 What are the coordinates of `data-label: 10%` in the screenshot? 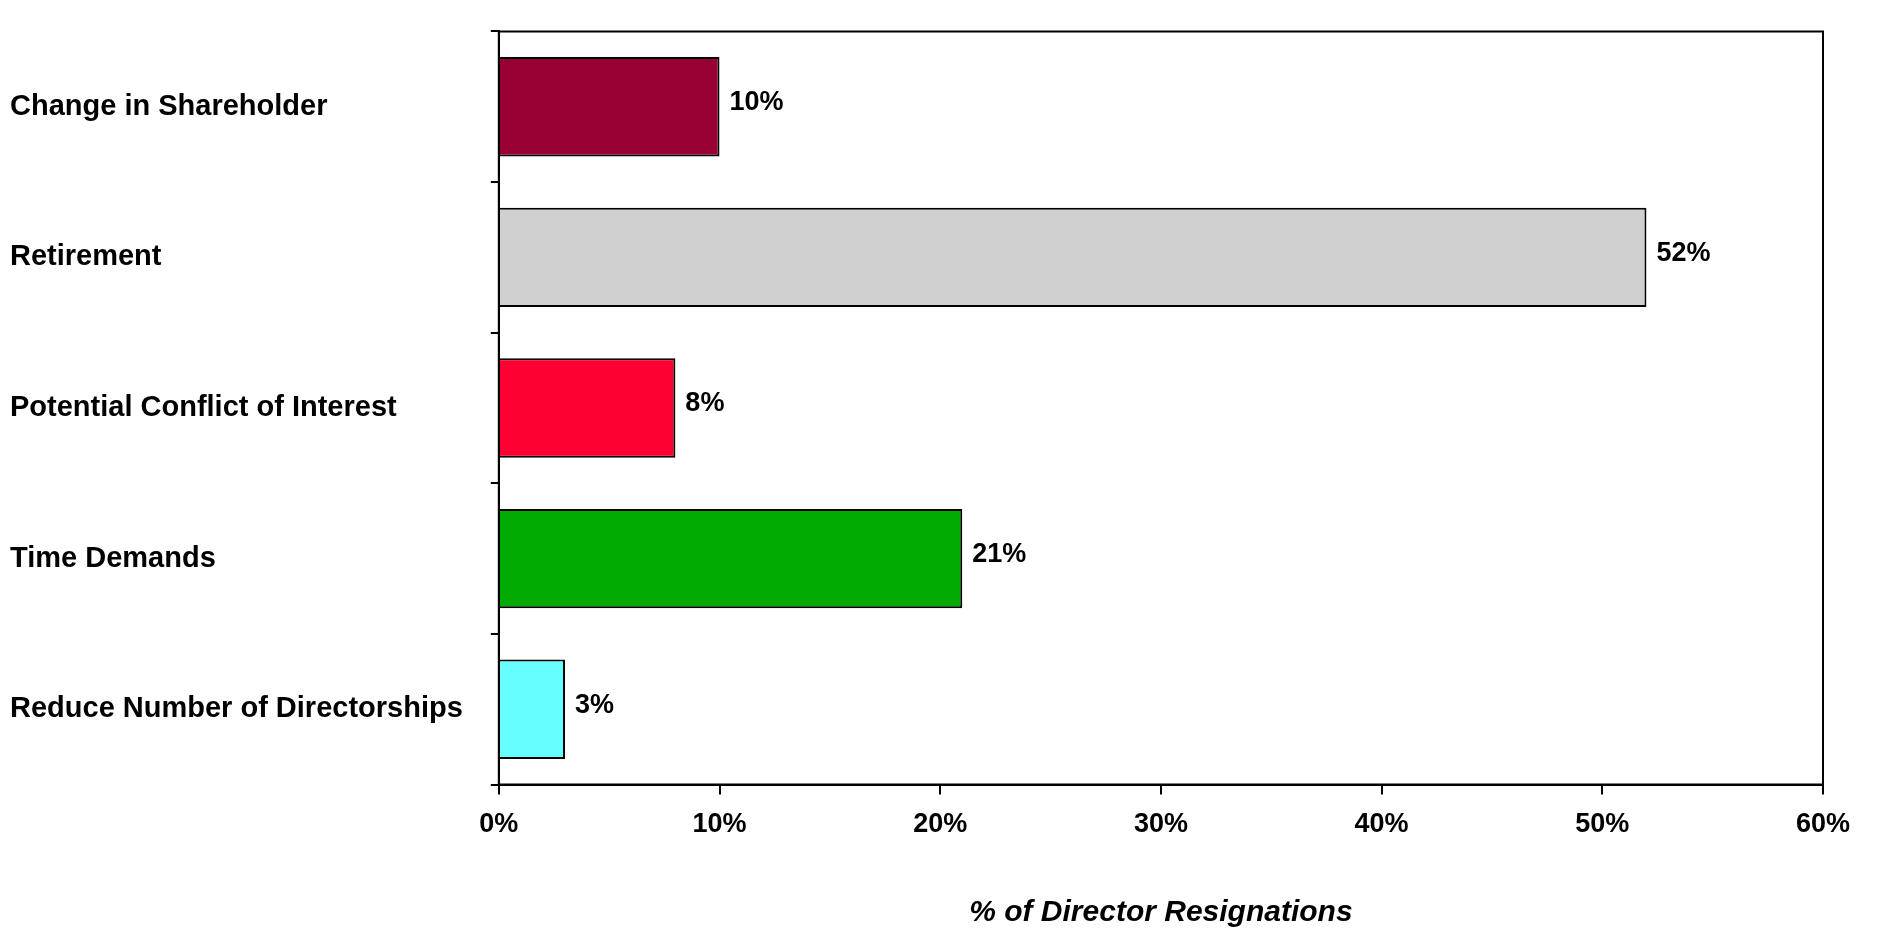 It's located at (756, 101).